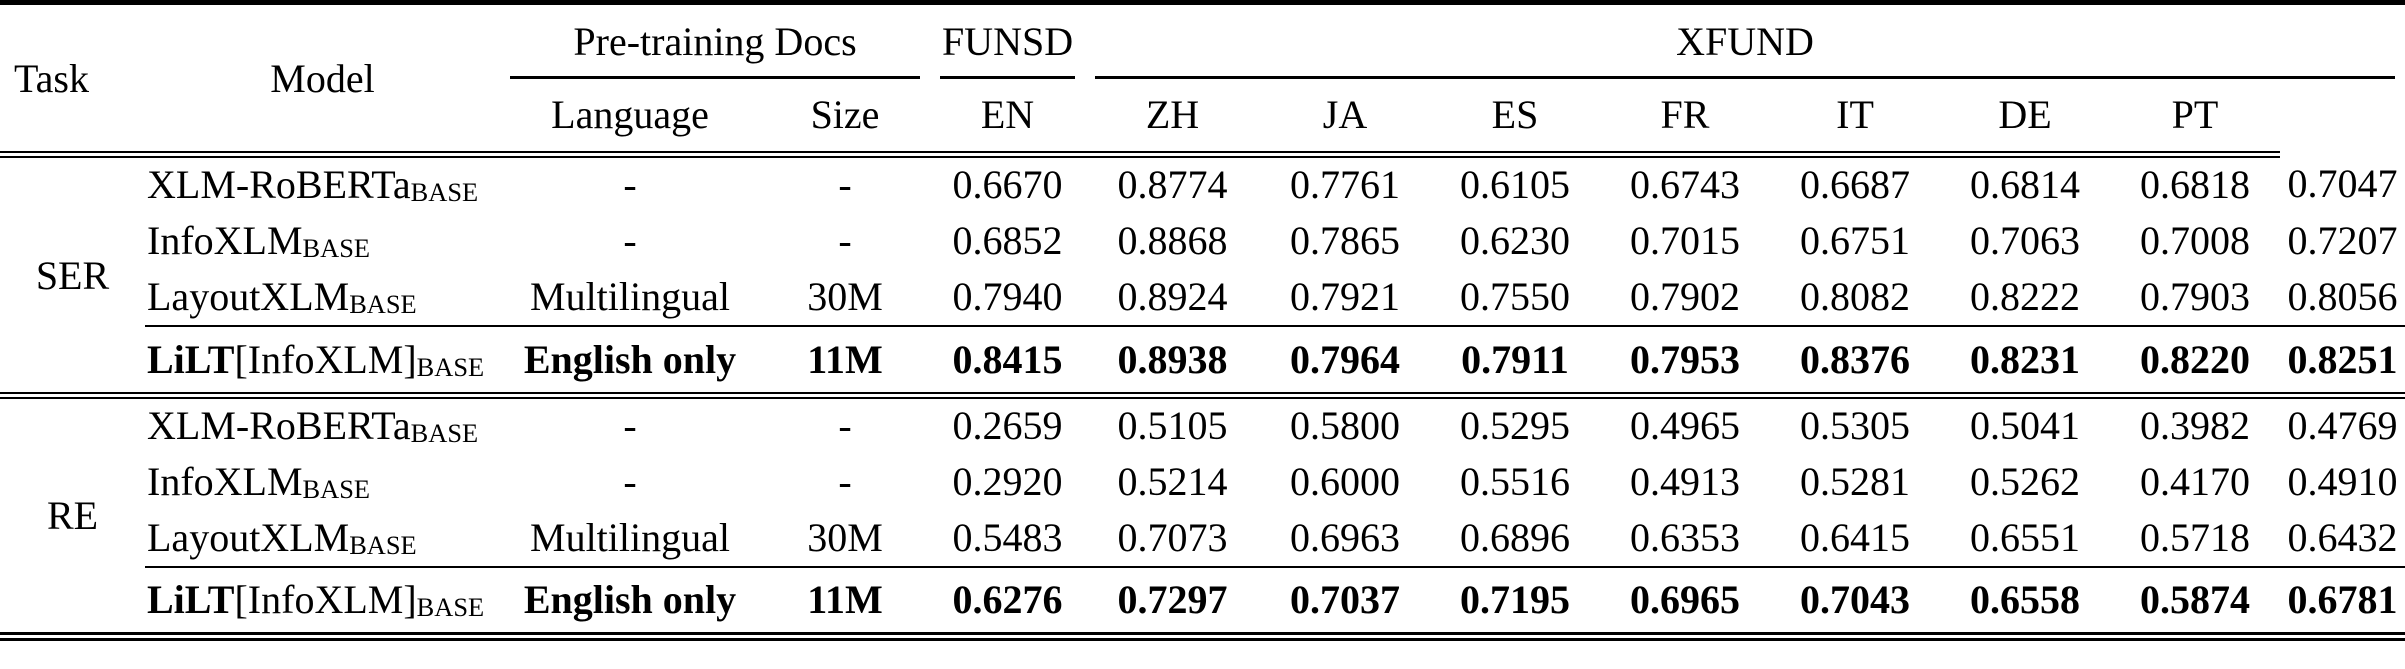  Describe the element at coordinates (1007, 296) in the screenshot. I see `score-cell-en: 0.7940` at that location.